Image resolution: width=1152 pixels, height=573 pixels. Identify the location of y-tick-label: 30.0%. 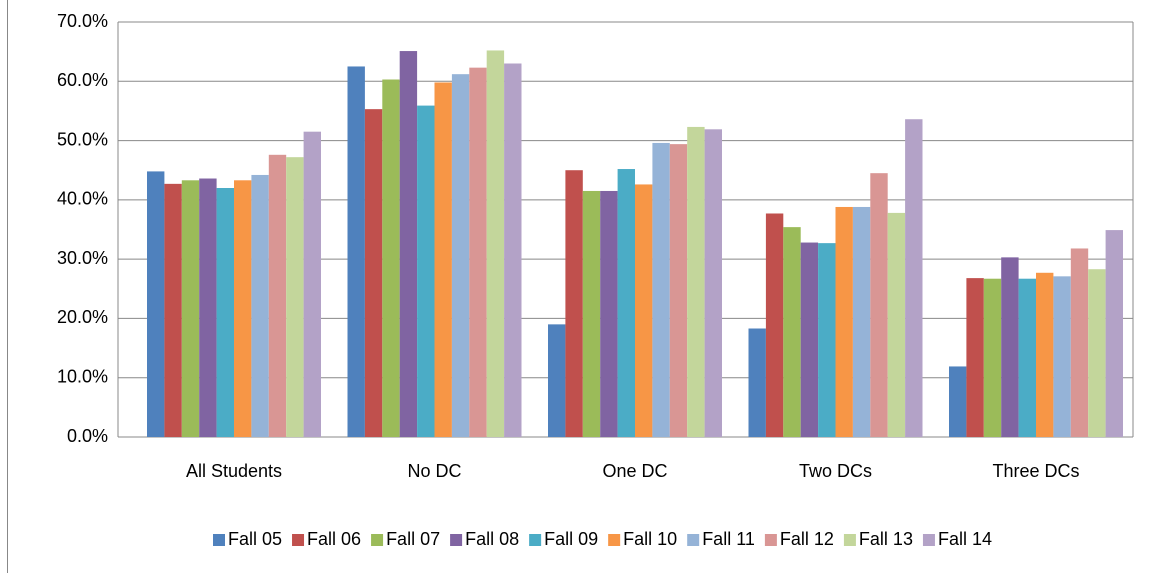
(82, 258).